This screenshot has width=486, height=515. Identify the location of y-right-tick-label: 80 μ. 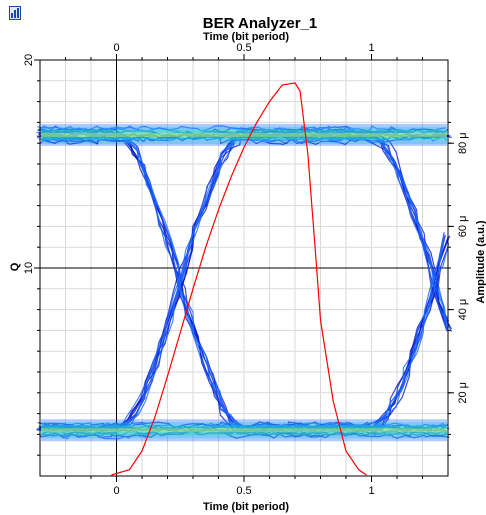
(463, 143).